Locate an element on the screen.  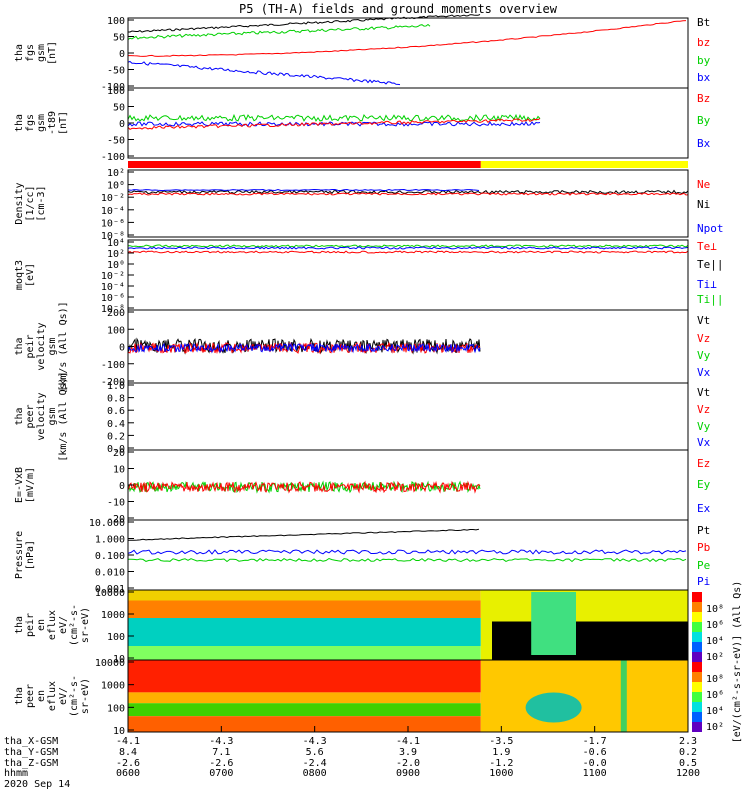
xtick-value: 1200 is located at coordinates (688, 773).